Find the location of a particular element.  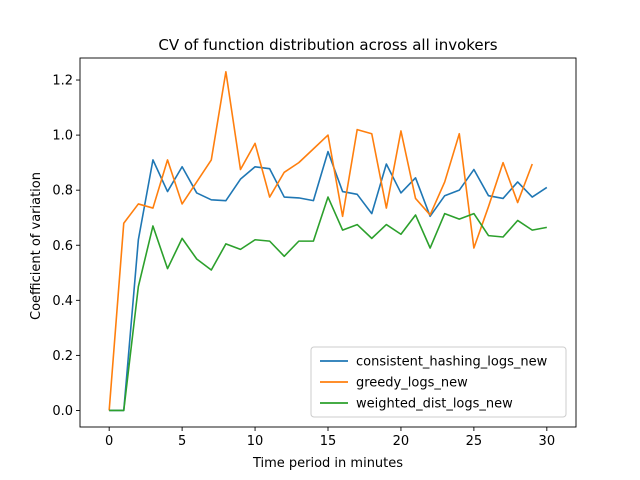

x-tick-label: 5 is located at coordinates (182, 441).